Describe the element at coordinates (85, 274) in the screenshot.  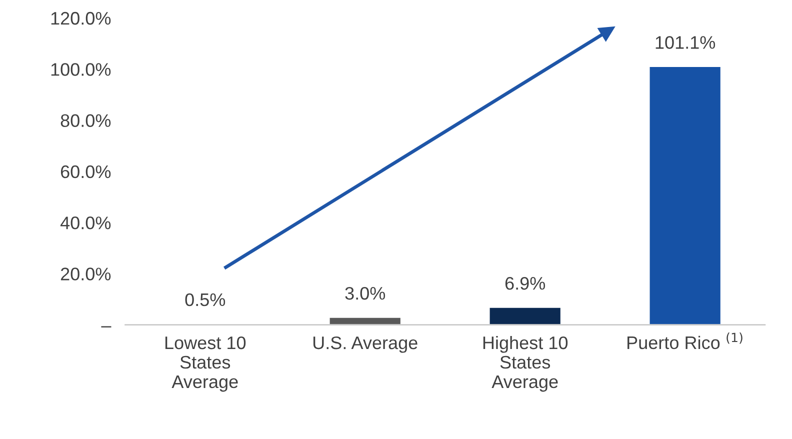
I see `y-tick-label: 20.0%` at that location.